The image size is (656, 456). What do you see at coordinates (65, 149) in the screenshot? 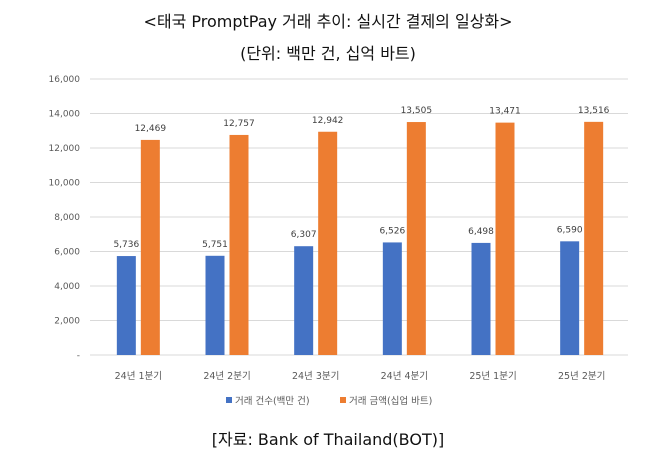
I see `y-tick-label: 12,000` at bounding box center [65, 149].